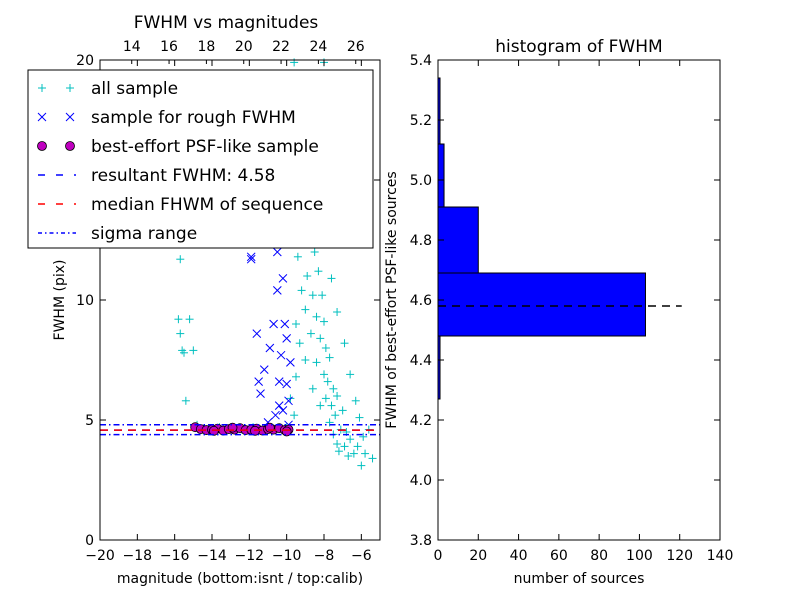  I want to click on y-tick-label: 10, so click(85, 301).